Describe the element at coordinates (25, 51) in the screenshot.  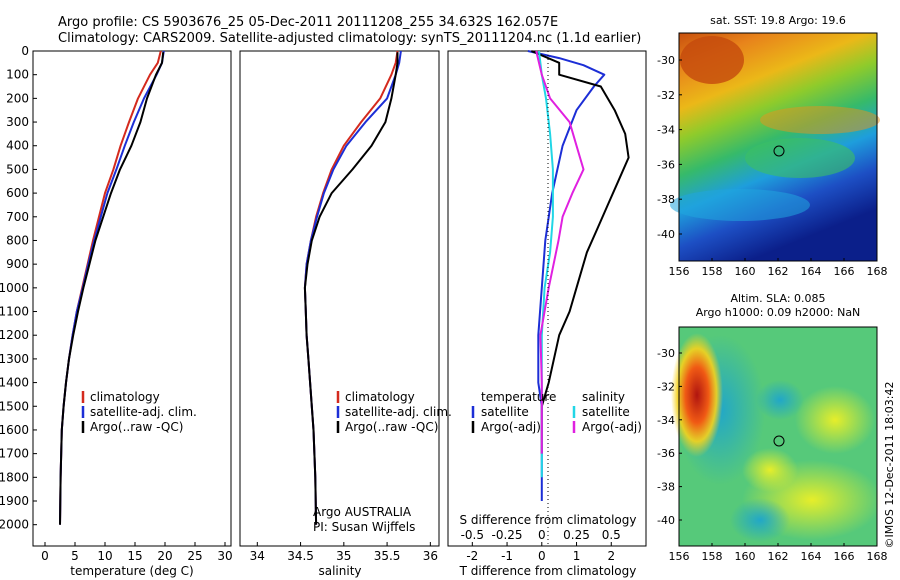
I see `depth-tick-label: 0` at that location.